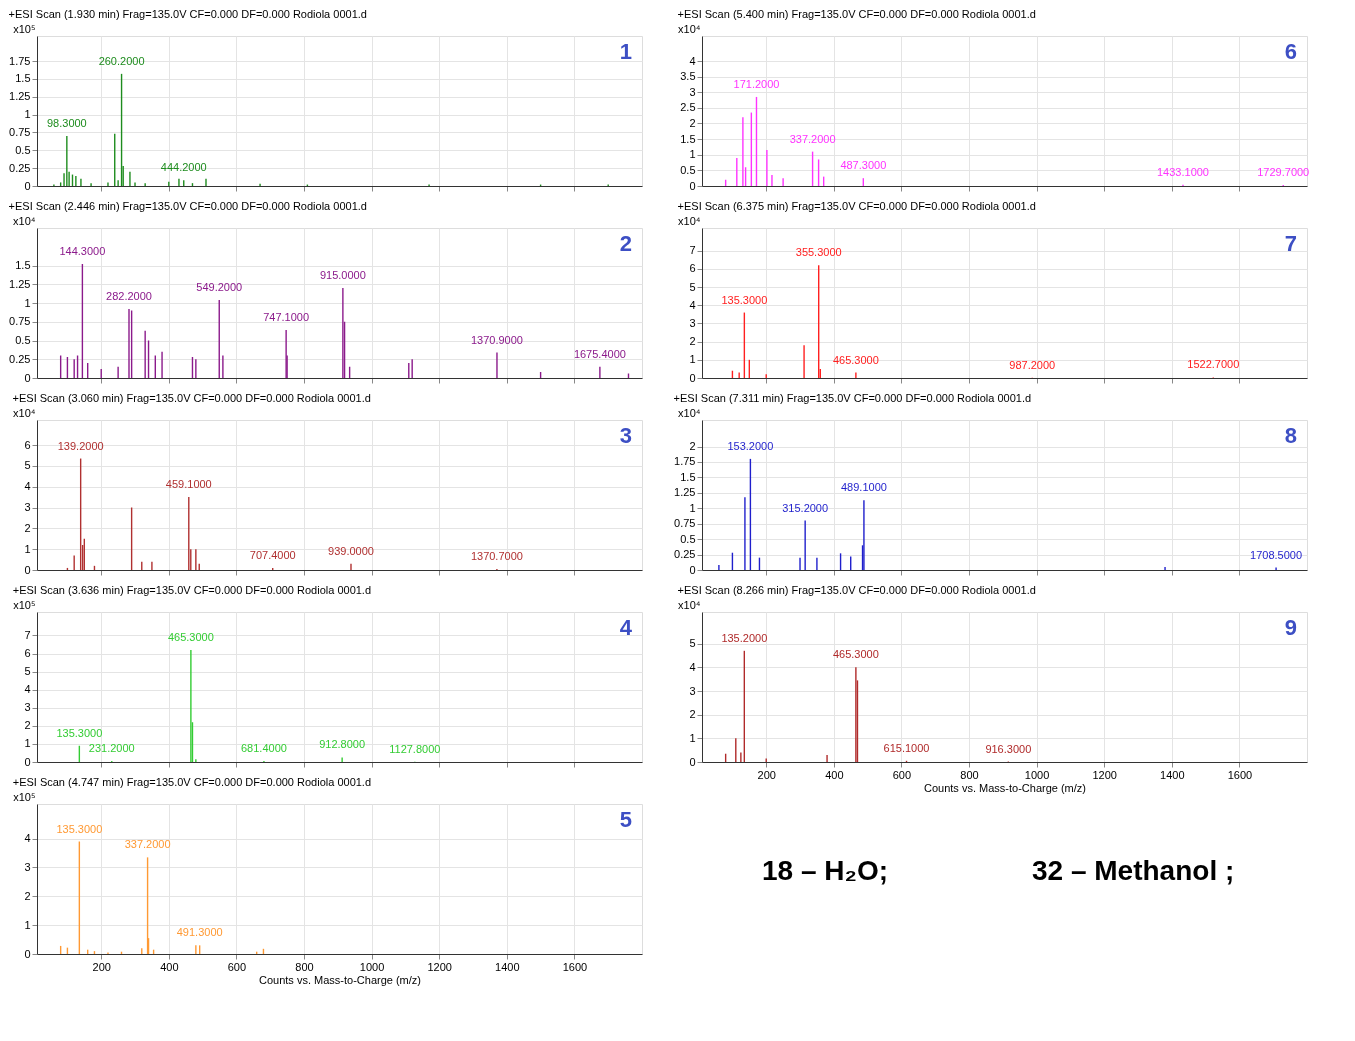  I want to click on x-tick-label: 200, so click(766, 774).